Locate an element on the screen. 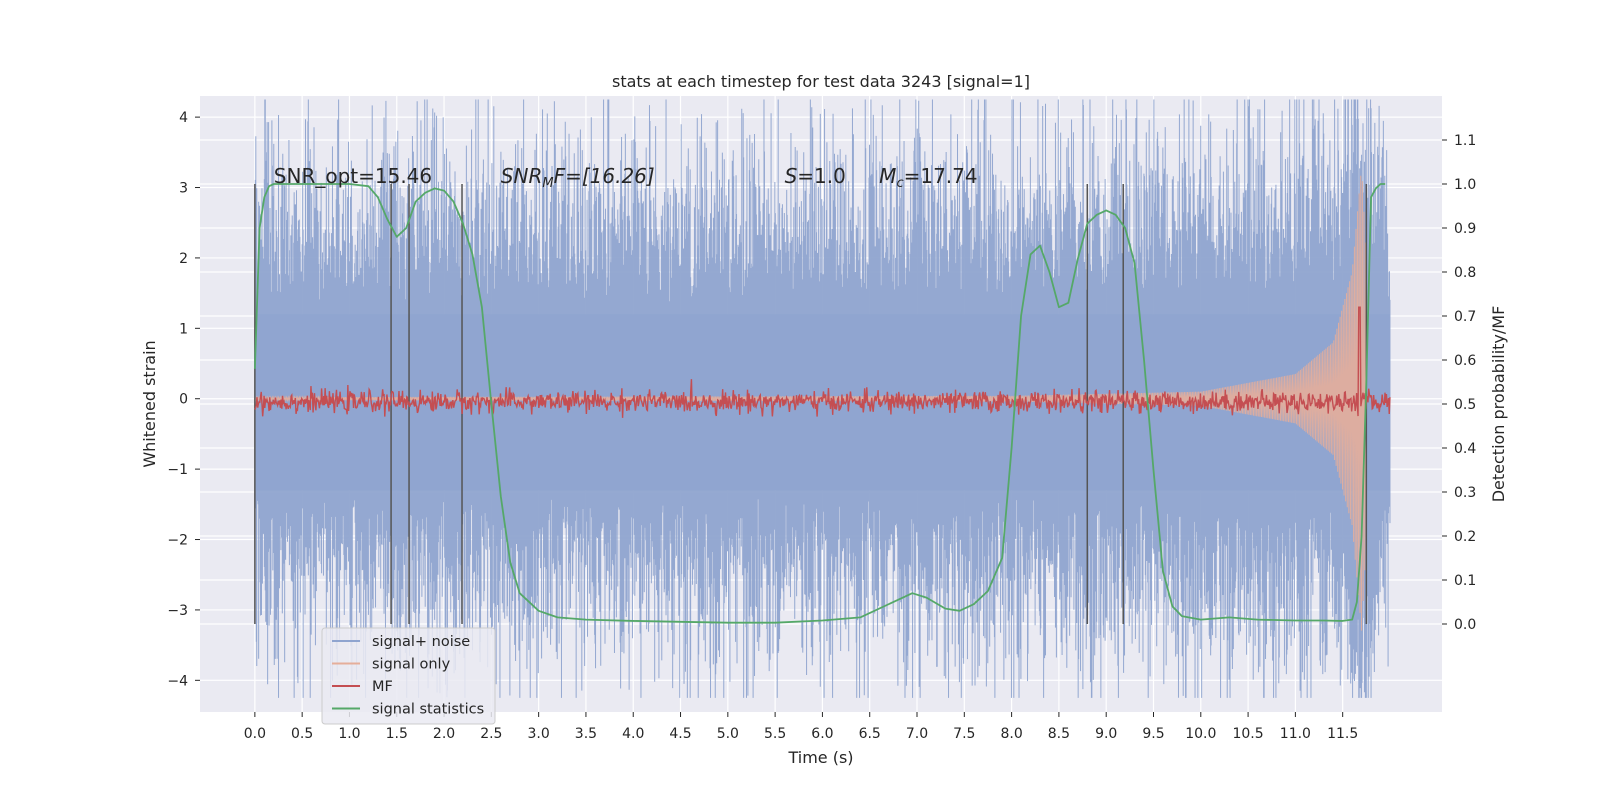 This screenshot has height=800, width=1600. mf-trace is located at coordinates (822, 362).